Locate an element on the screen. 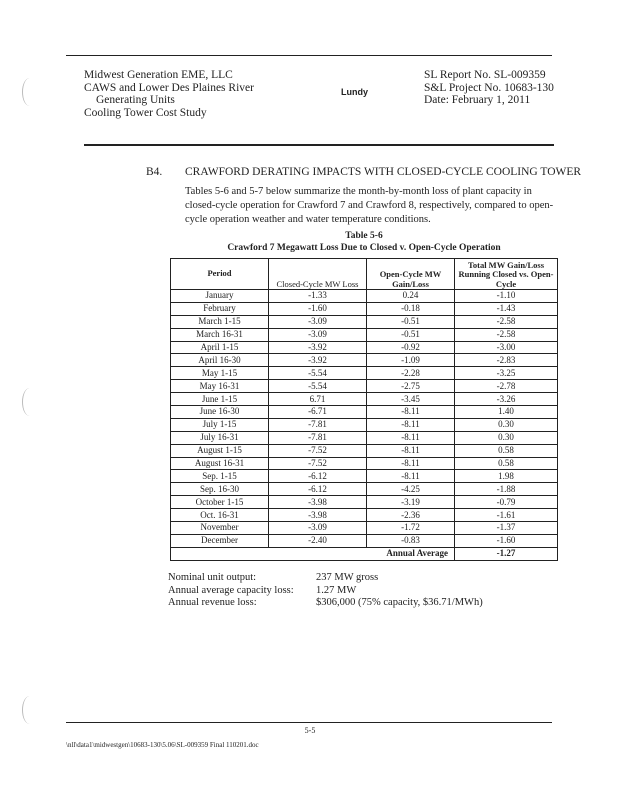  table-row: June 1-15 6.71 -3.45 -3.26 is located at coordinates (364, 399).